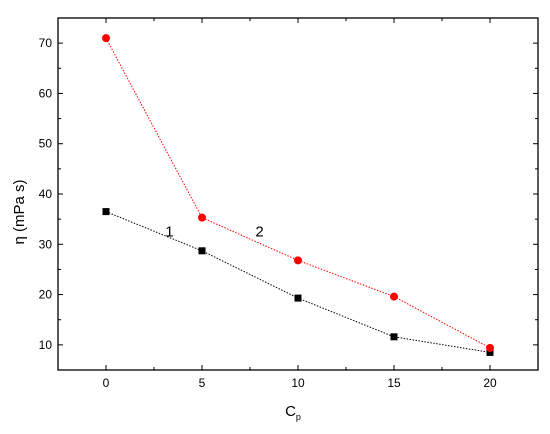 The height and width of the screenshot is (434, 550). Describe the element at coordinates (169, 232) in the screenshot. I see `series-label: 1` at that location.